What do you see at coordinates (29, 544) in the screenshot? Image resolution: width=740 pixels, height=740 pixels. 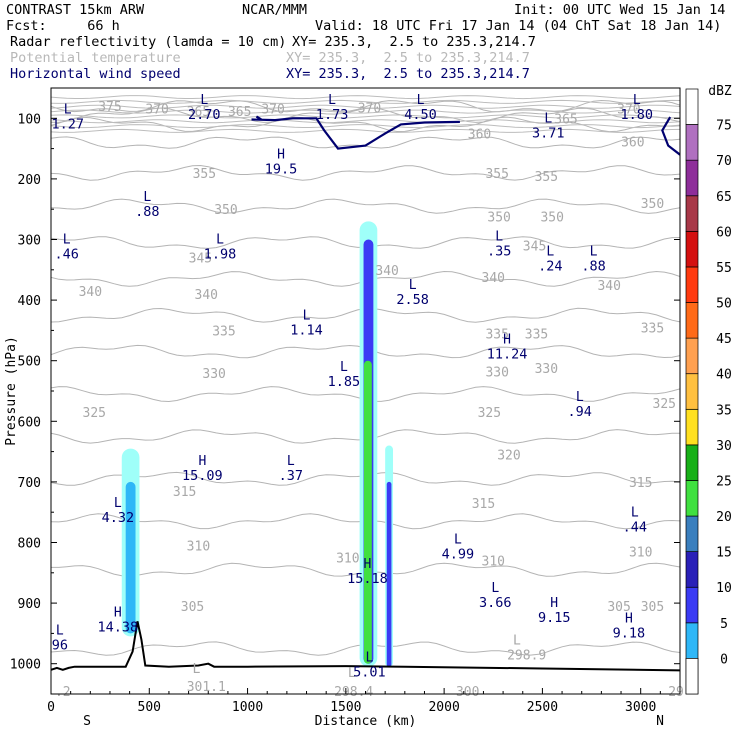 I see `y-tick-label: 800` at bounding box center [29, 544].